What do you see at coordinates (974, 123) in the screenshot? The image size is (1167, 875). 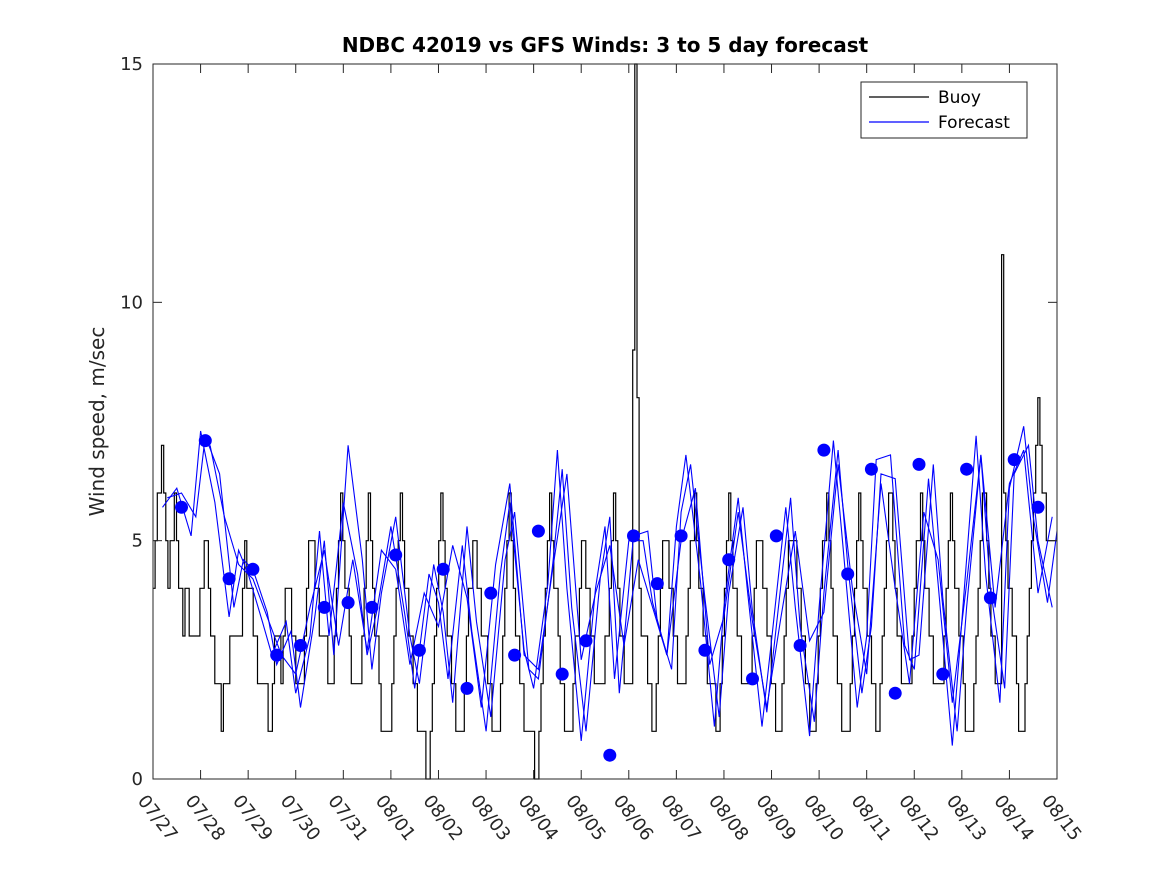 I see `legend-forecast-label: Forecast` at bounding box center [974, 123].